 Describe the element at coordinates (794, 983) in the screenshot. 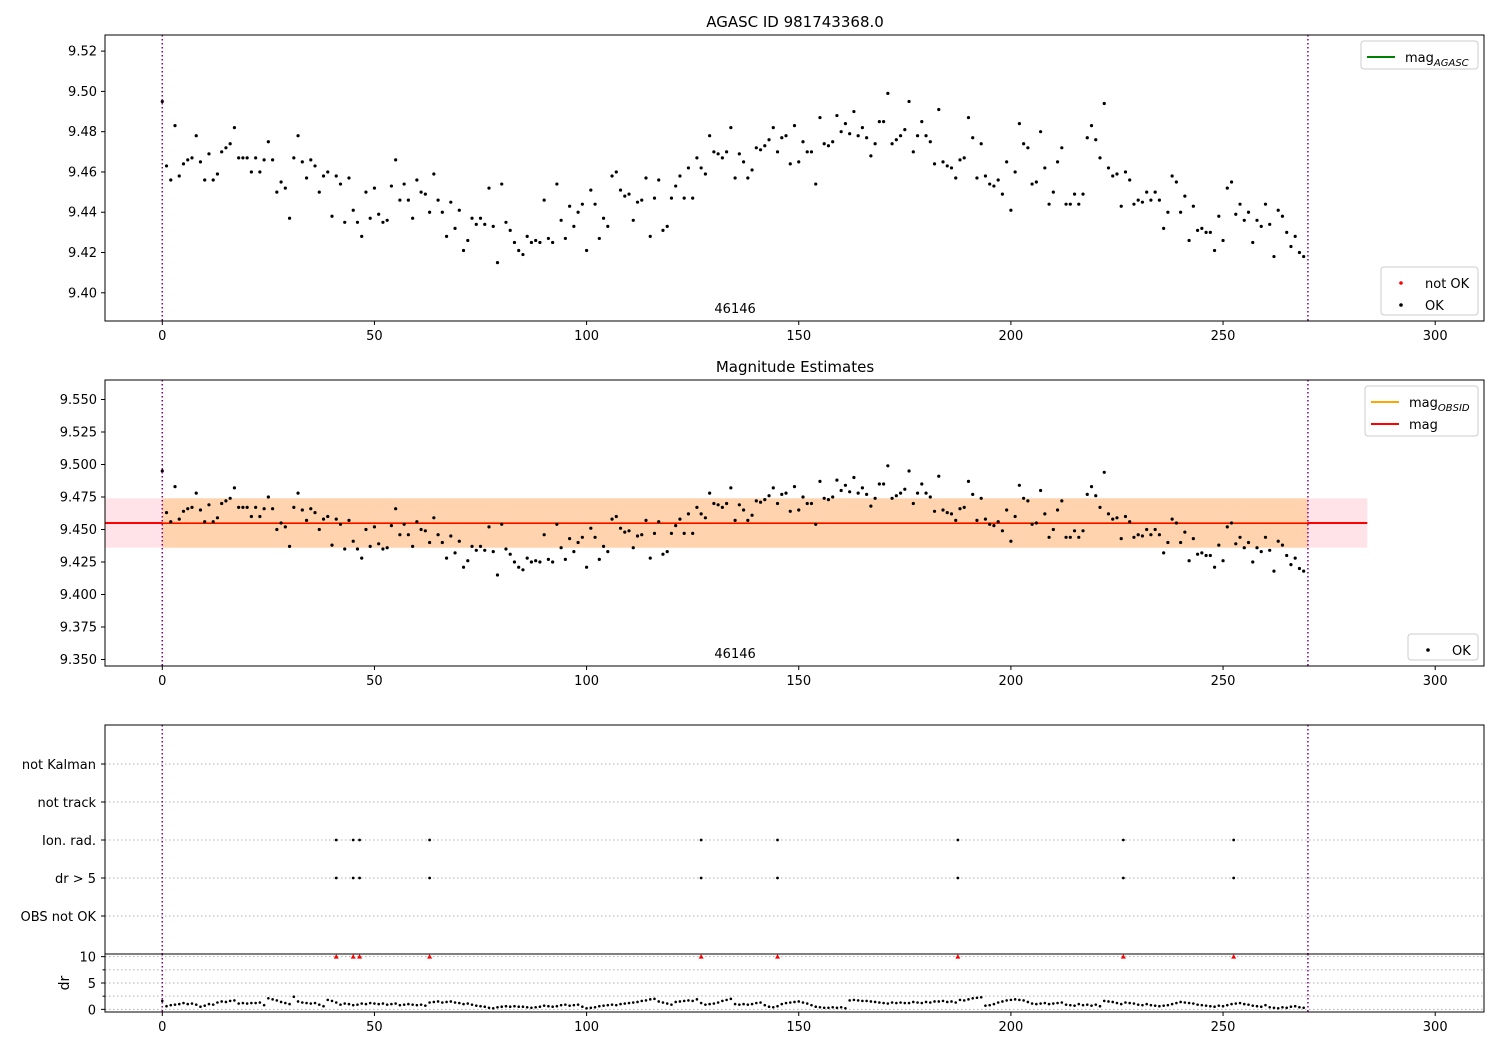

I see `dr-gridlines` at that location.